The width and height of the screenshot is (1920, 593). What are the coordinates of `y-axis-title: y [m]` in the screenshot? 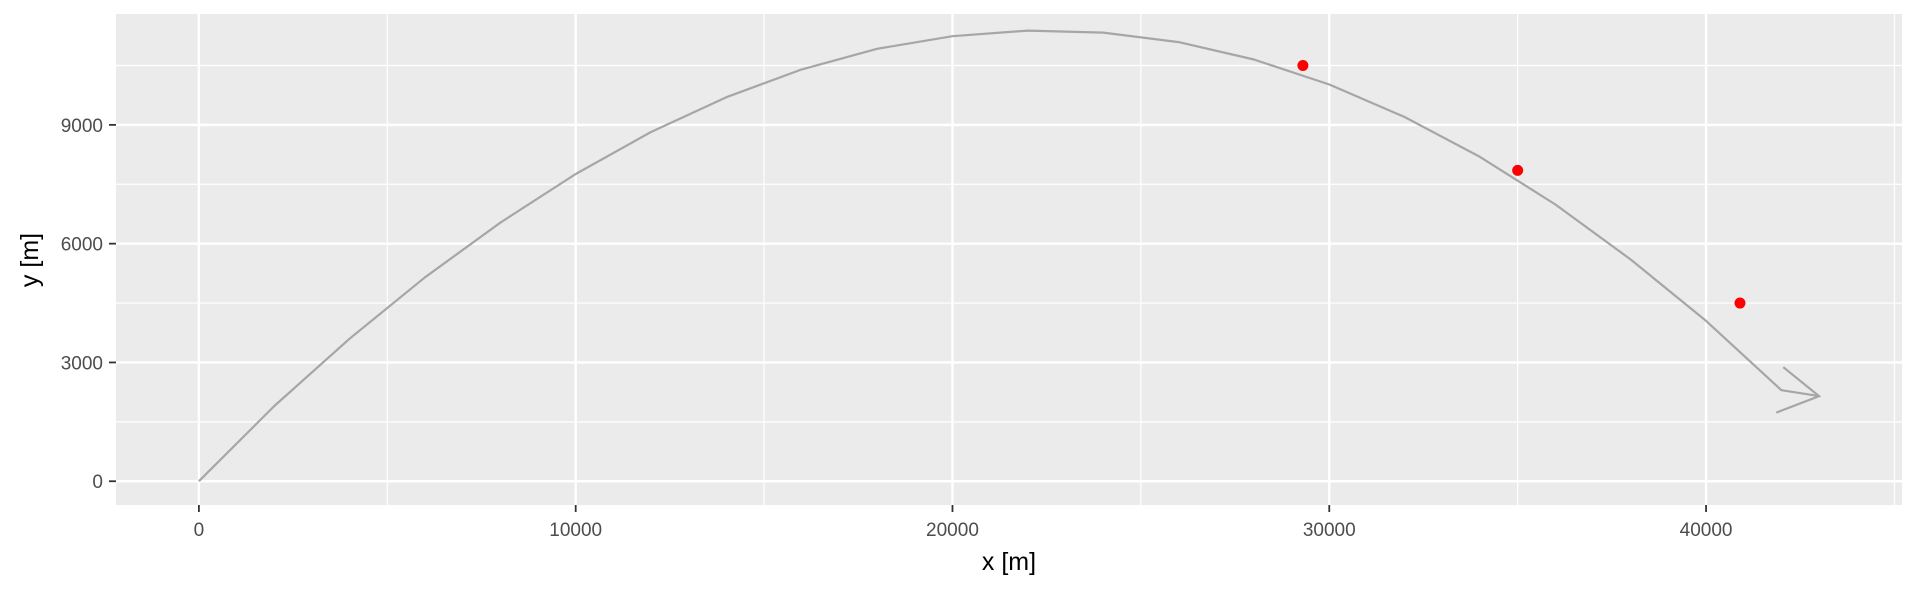 It's located at (30, 260).